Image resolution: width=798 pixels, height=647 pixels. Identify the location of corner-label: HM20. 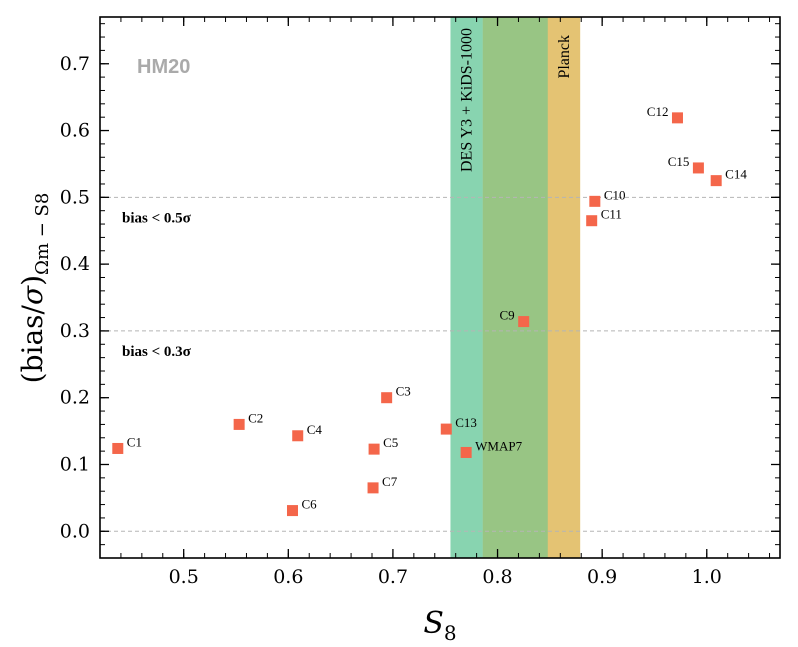
(163, 67).